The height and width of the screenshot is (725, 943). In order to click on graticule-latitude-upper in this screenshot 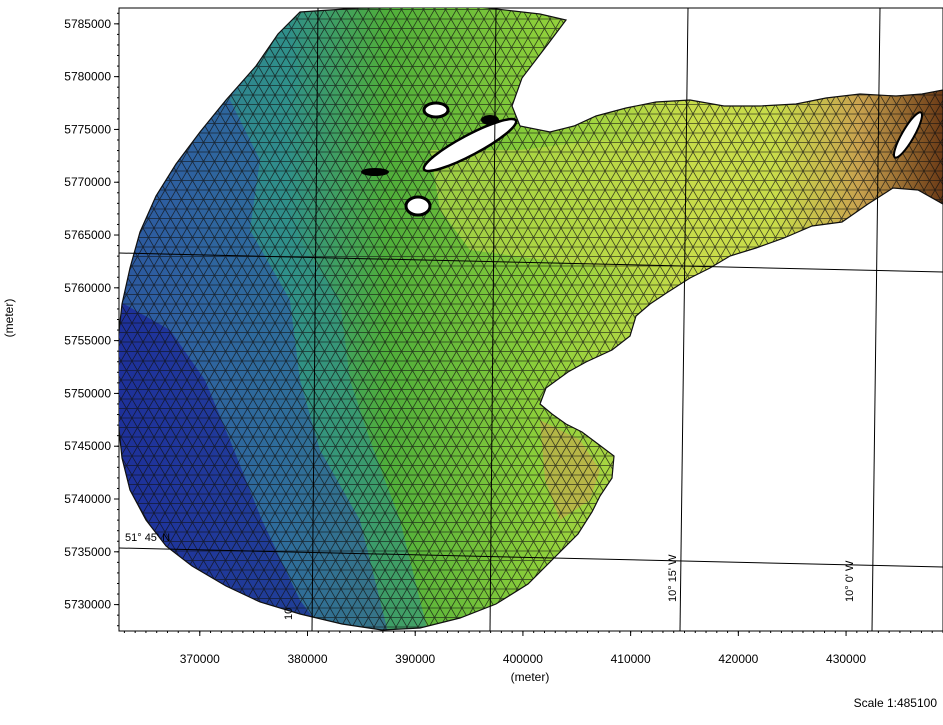, I will do `click(531, 262)`.